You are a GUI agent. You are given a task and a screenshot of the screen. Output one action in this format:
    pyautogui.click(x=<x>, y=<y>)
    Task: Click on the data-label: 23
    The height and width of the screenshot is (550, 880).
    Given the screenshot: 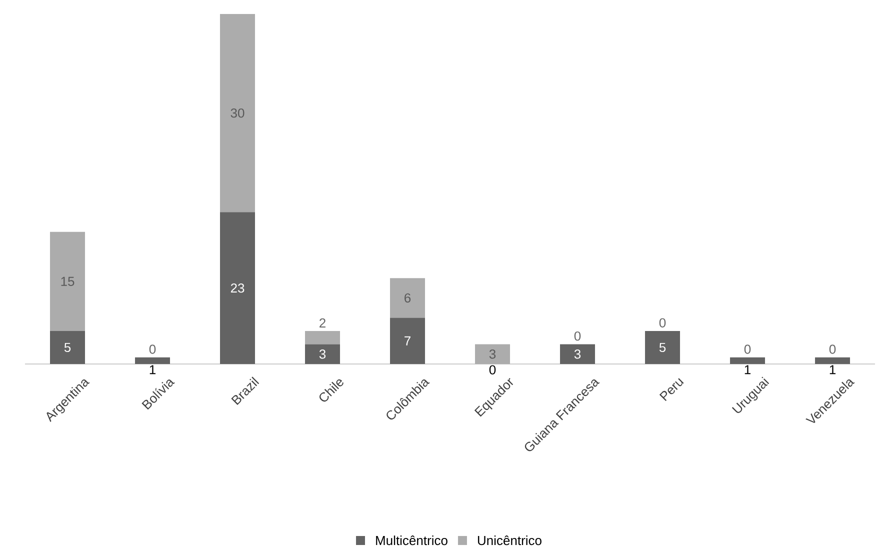 What is the action you would take?
    pyautogui.click(x=237, y=287)
    